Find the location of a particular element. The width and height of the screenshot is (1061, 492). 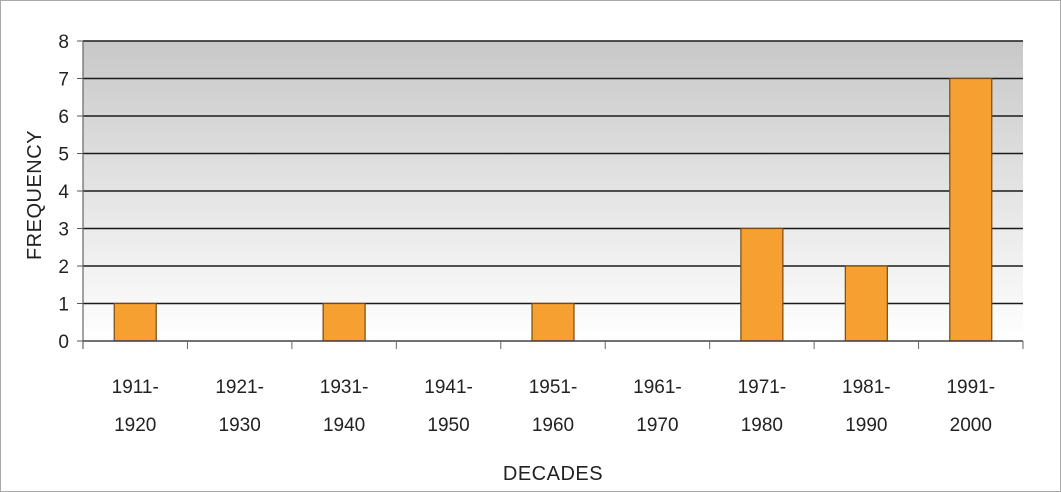

y-tick-label: 2 is located at coordinates (63, 267).